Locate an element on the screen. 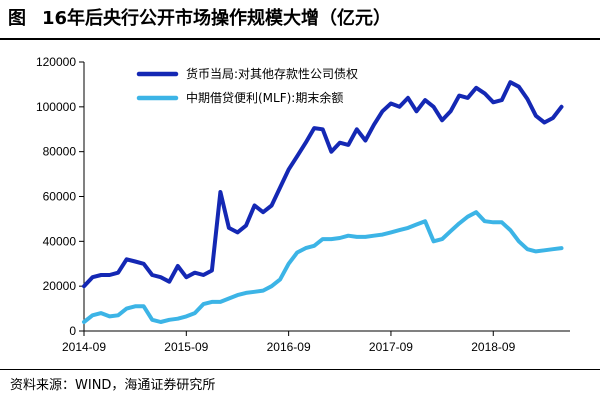 This screenshot has height=400, width=600. figure-title: 图 16年后央行公开市场操作规模大增（亿元） is located at coordinates (300, 19).